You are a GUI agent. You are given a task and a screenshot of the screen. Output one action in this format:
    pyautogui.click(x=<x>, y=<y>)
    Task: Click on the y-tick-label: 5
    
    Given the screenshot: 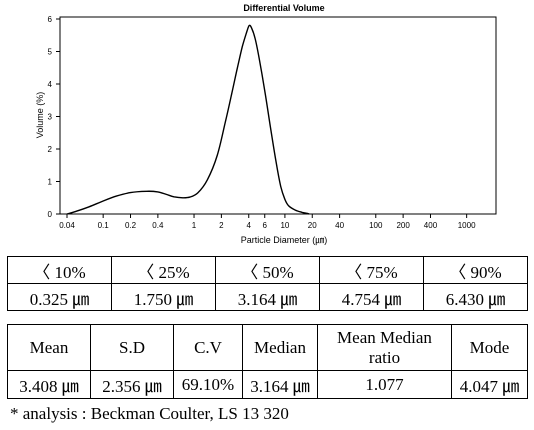 What is the action you would take?
    pyautogui.click(x=50, y=52)
    